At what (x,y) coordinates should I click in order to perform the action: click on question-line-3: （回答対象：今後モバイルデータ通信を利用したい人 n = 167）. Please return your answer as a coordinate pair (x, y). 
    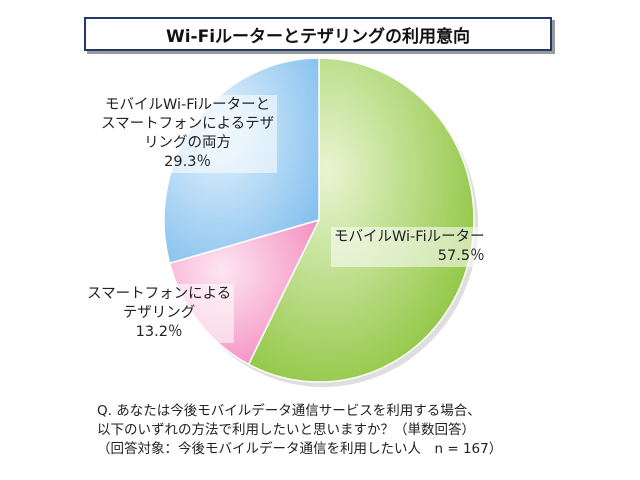
    Looking at the image, I should click on (300, 449).